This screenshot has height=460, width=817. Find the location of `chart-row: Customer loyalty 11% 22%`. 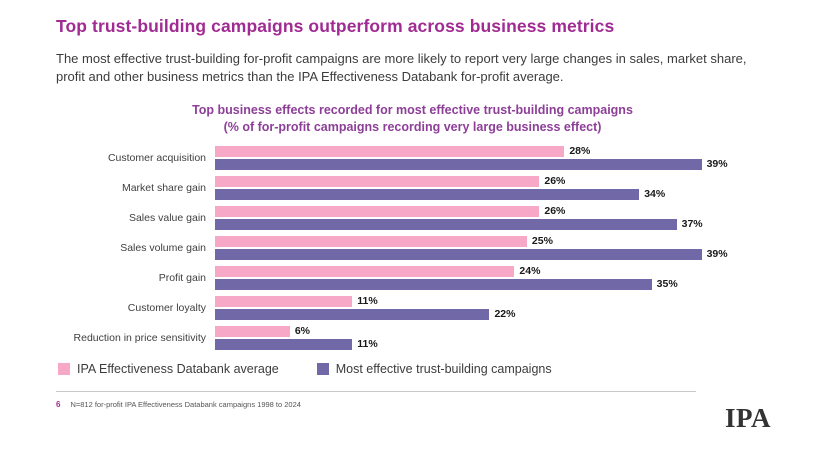

chart-row: Customer loyalty 11% 22% is located at coordinates (412, 308).